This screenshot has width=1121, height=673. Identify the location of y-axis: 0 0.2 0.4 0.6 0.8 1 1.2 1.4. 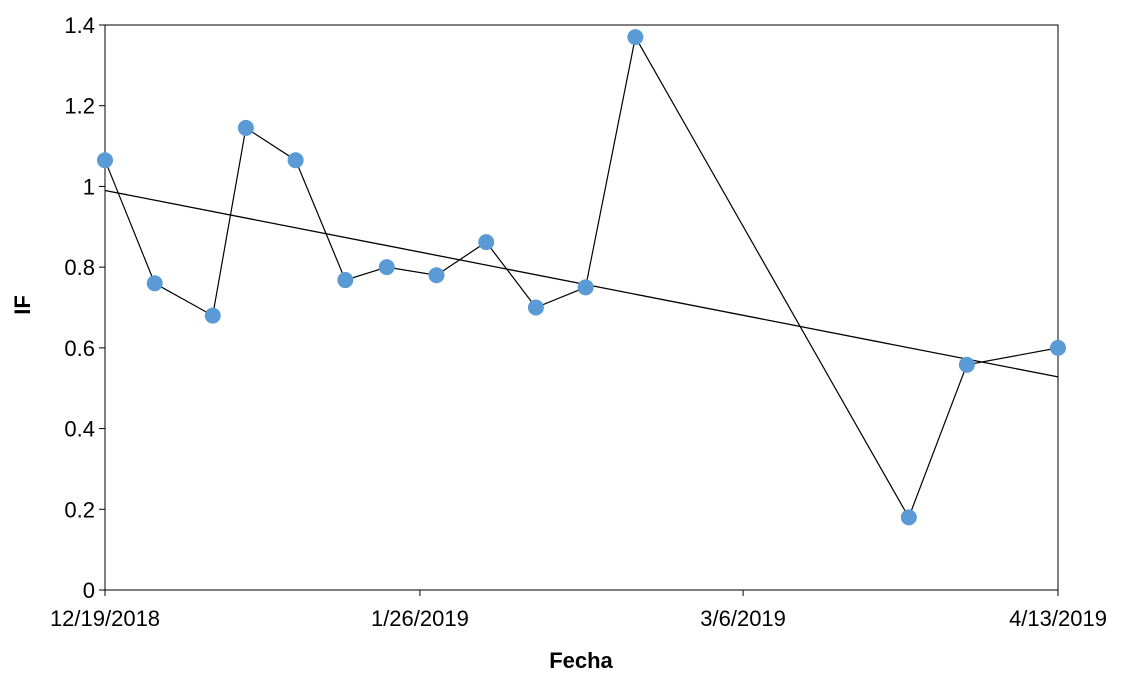
(84, 308).